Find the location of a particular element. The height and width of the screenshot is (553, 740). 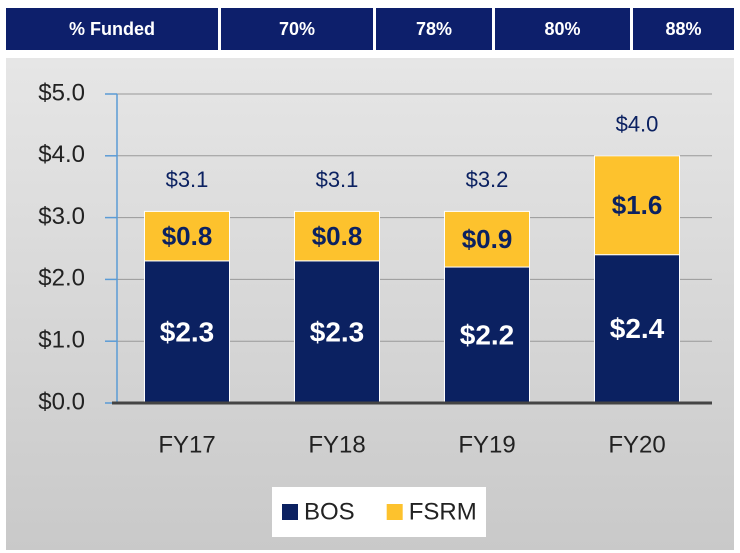

x-tick-label: FY20 is located at coordinates (636, 444).